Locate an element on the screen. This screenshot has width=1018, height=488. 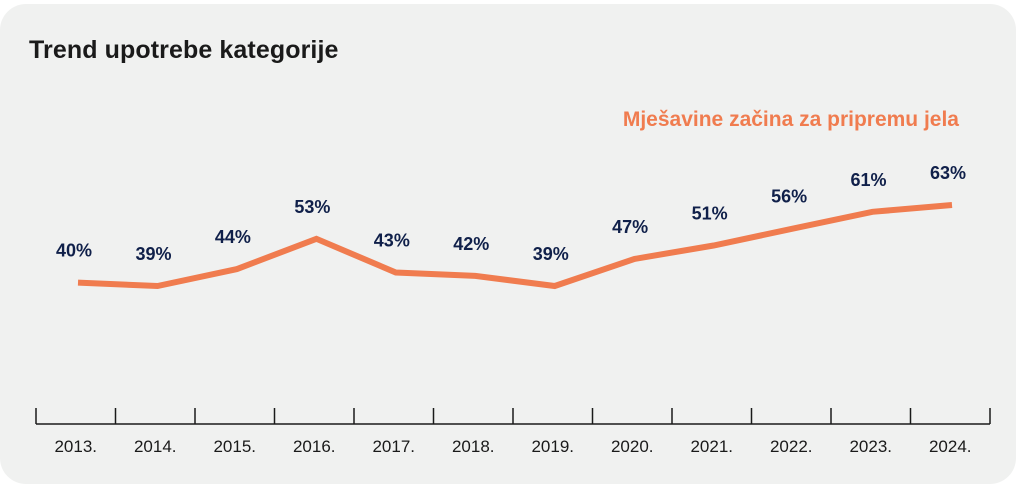
data-label-2014: 39% is located at coordinates (153, 254).